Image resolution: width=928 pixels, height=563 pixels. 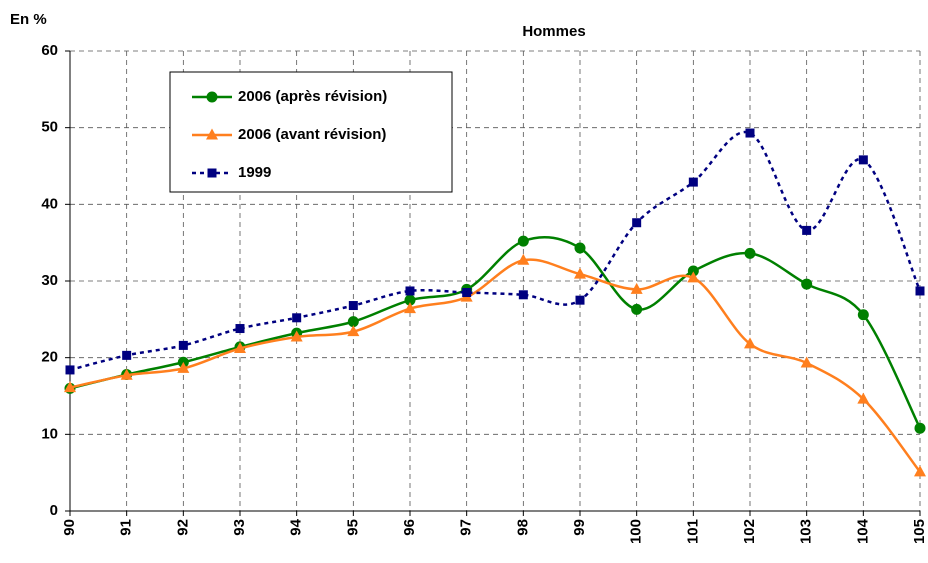 What do you see at coordinates (49, 280) in the screenshot?
I see `y-tick-label: 30` at bounding box center [49, 280].